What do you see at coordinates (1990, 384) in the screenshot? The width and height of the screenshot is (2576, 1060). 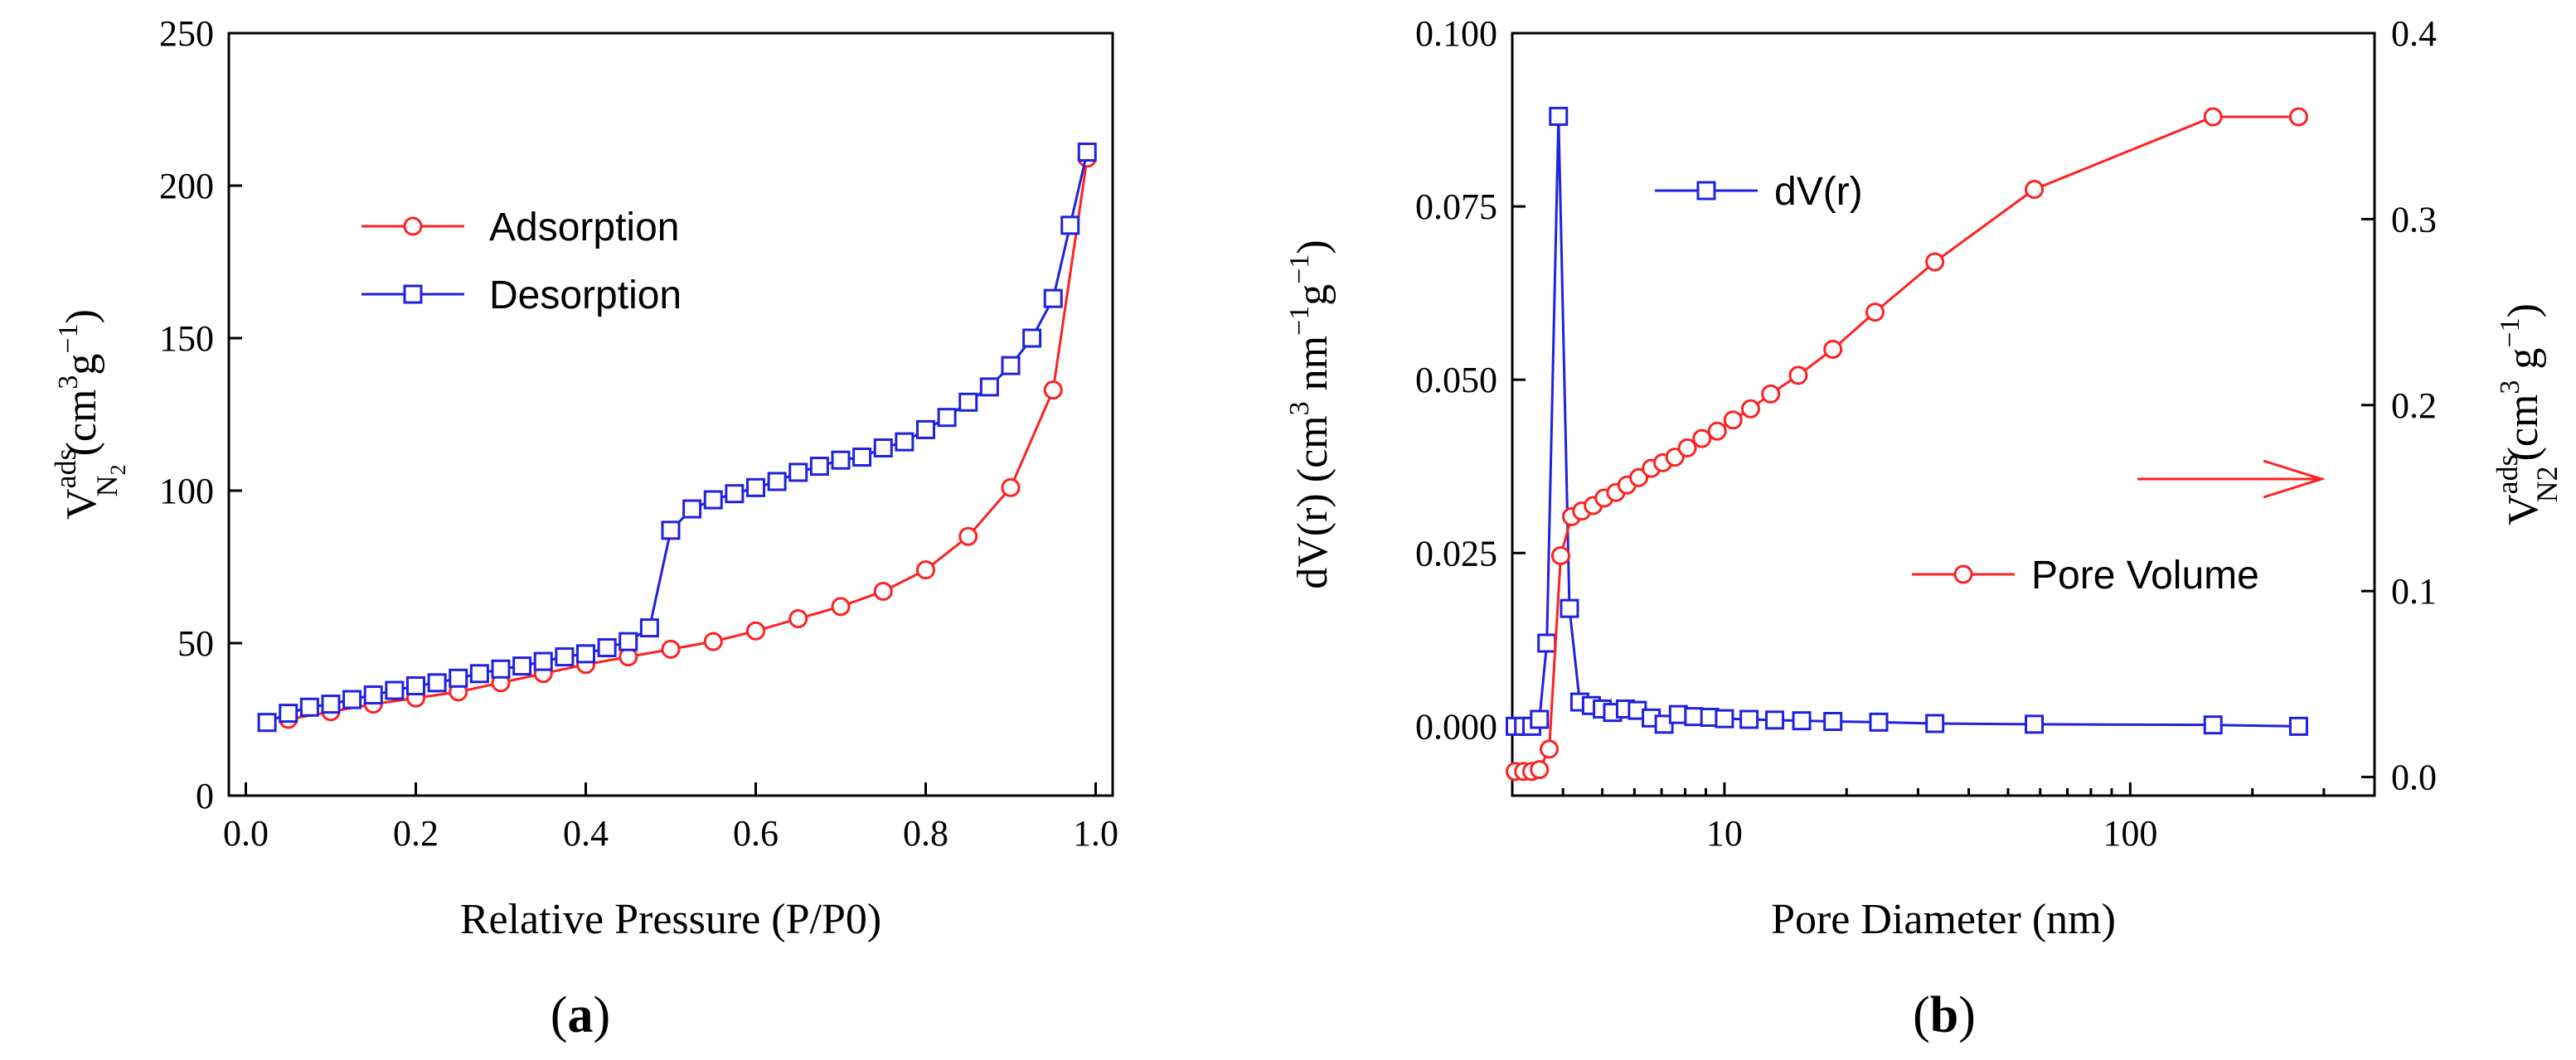 I see `panel-b-legend: dV(r) Pore Volume` at bounding box center [1990, 384].